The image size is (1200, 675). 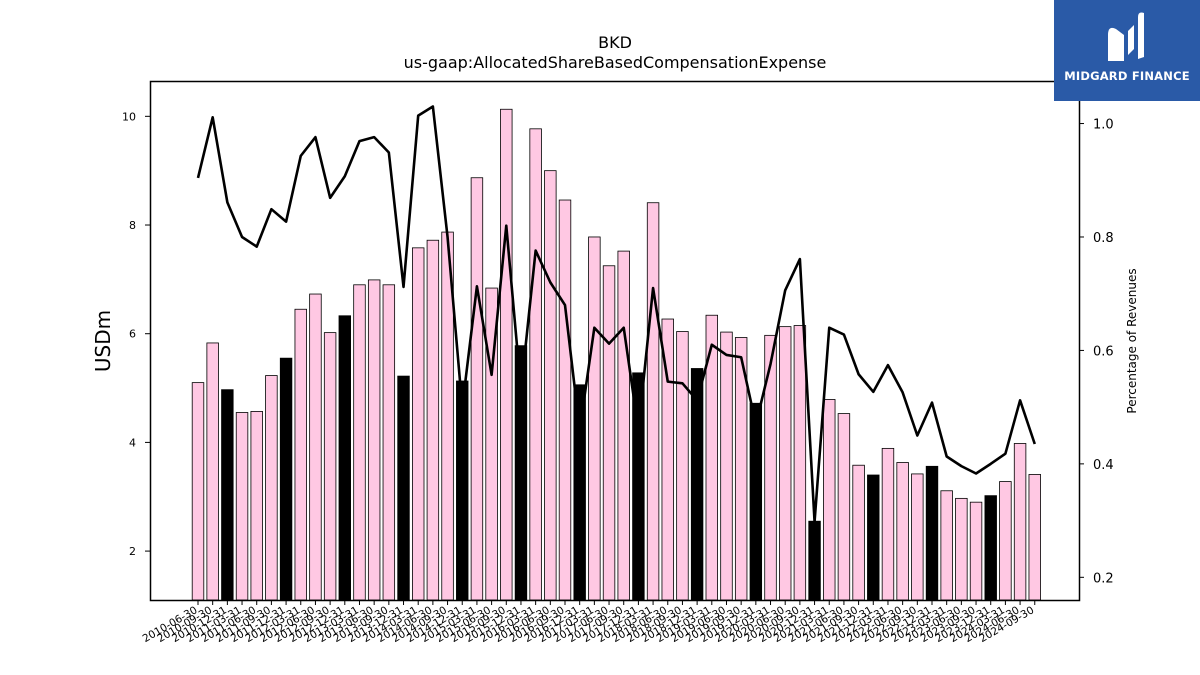 What do you see at coordinates (1132, 340) in the screenshot?
I see `y2-axis-label: Percentage of Revenues` at bounding box center [1132, 340].